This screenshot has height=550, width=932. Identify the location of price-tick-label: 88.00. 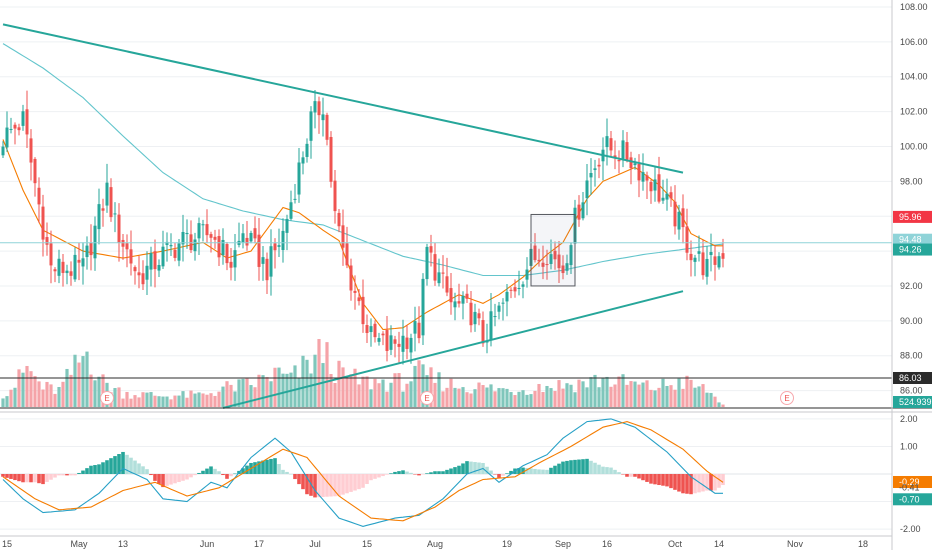
(911, 356).